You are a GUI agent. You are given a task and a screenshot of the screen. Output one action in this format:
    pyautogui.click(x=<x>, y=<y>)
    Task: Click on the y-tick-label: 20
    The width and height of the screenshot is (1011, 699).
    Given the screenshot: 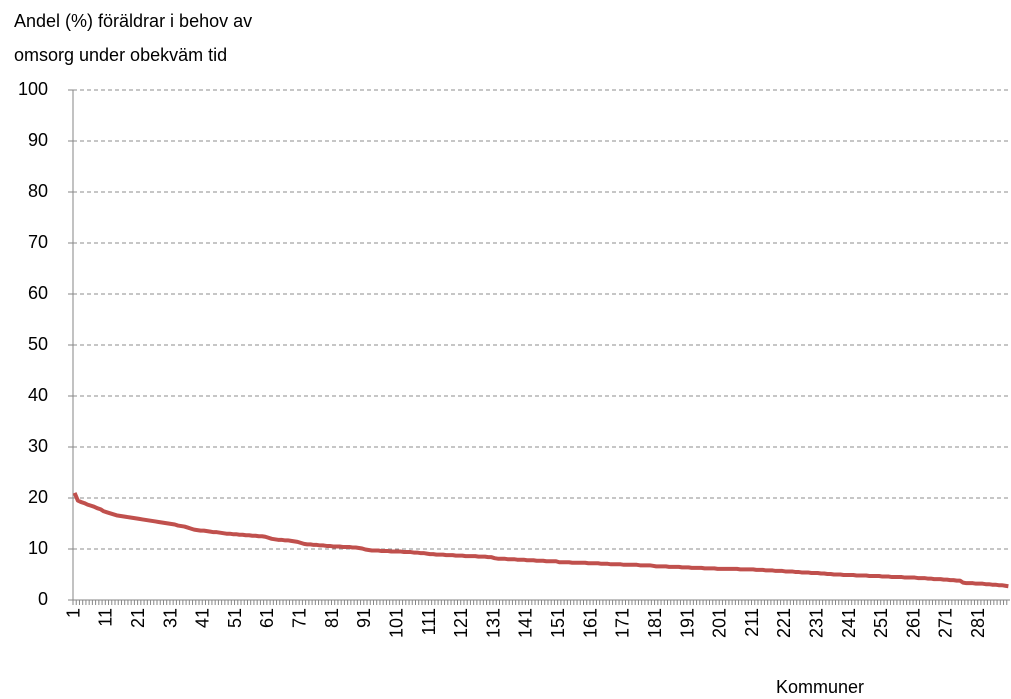 What is the action you would take?
    pyautogui.click(x=38, y=497)
    